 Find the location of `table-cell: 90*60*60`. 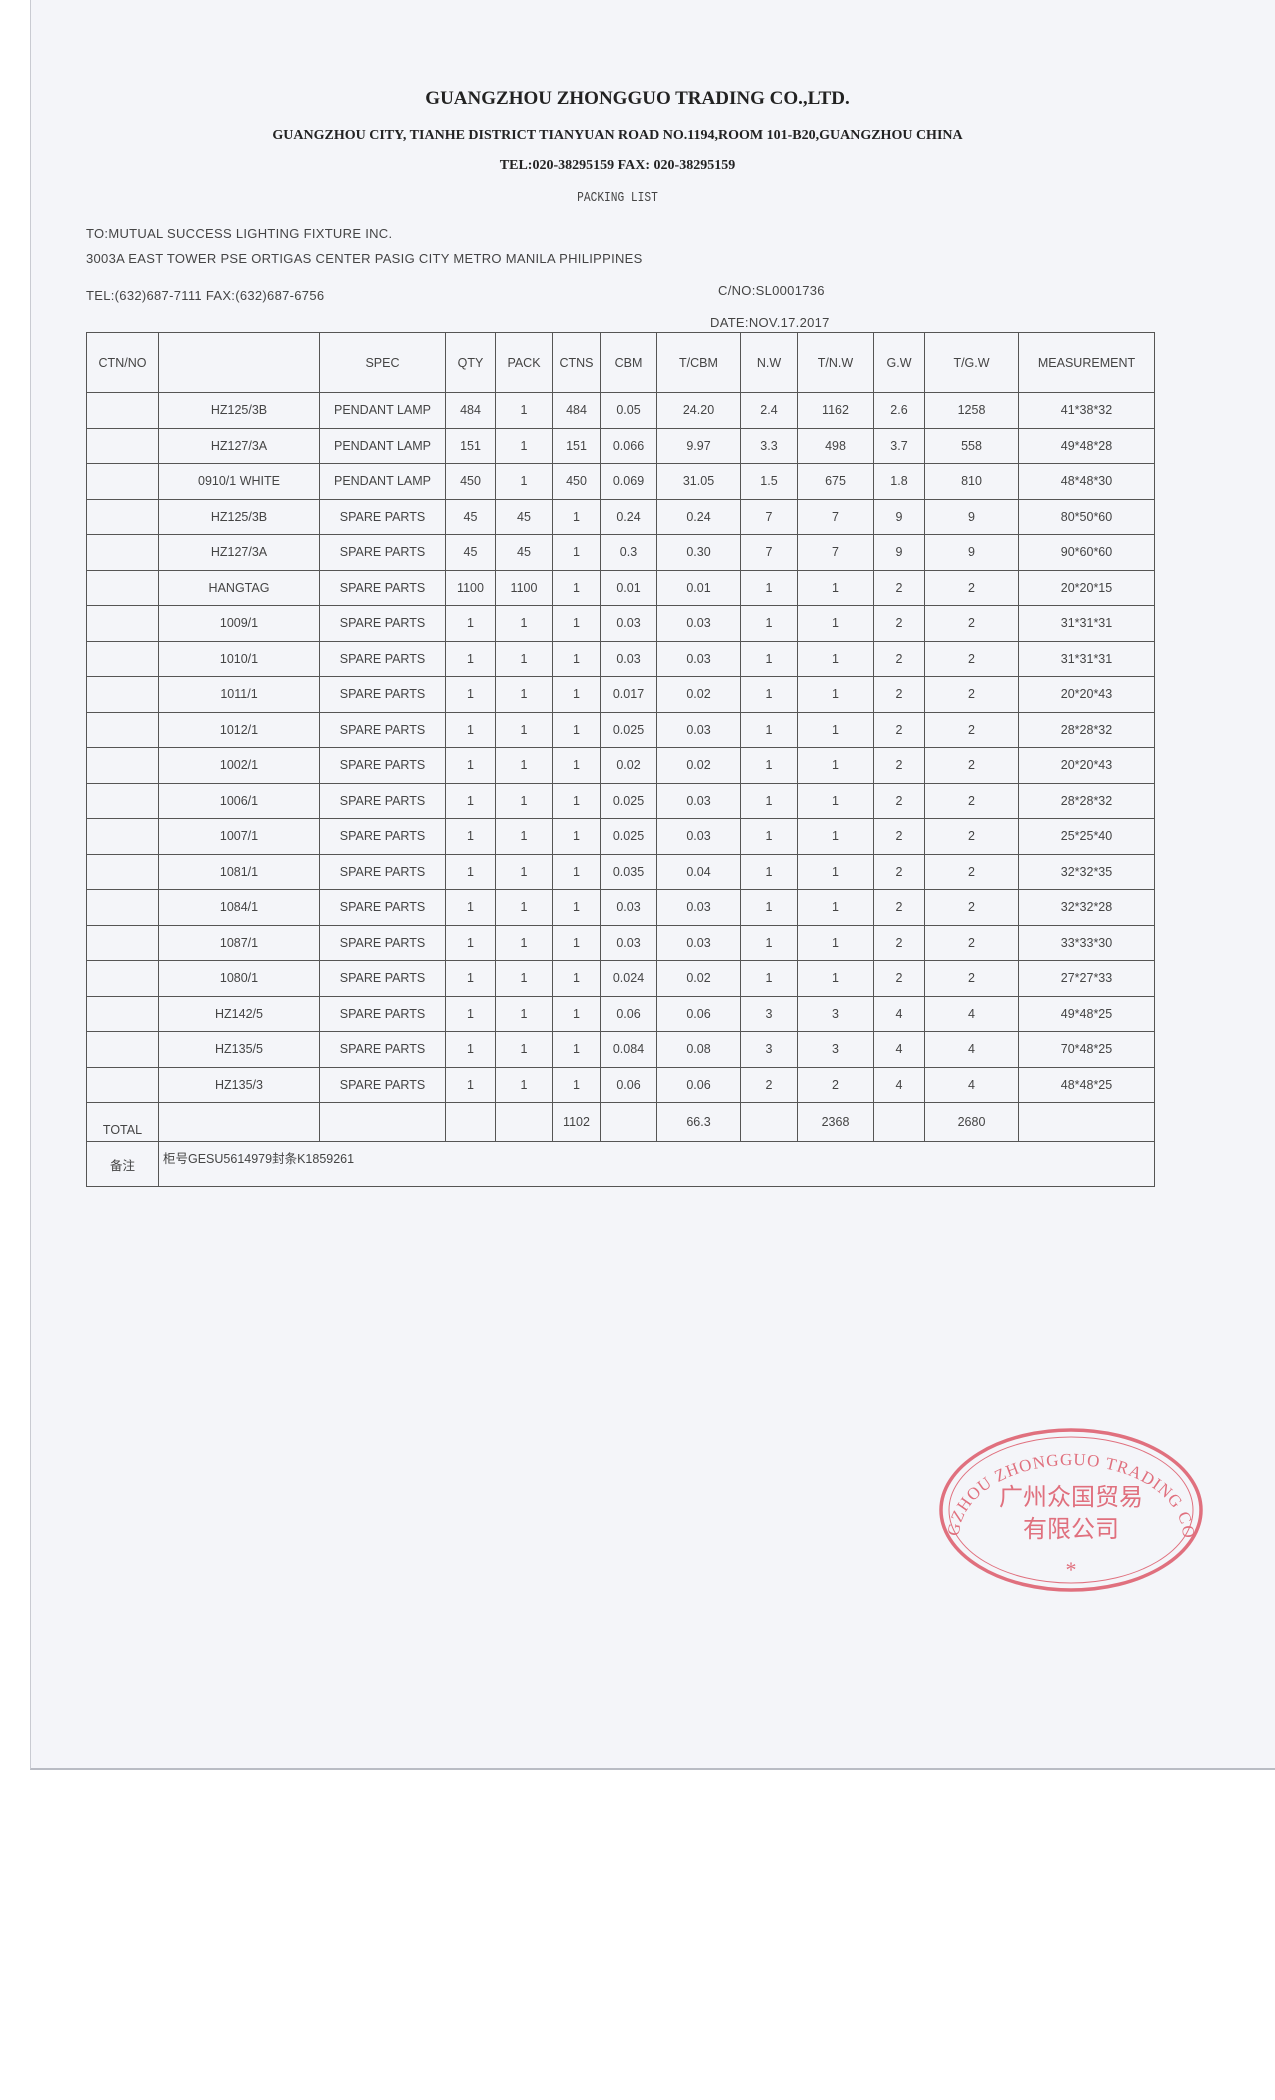

table-cell: 90*60*60 is located at coordinates (1086, 552).